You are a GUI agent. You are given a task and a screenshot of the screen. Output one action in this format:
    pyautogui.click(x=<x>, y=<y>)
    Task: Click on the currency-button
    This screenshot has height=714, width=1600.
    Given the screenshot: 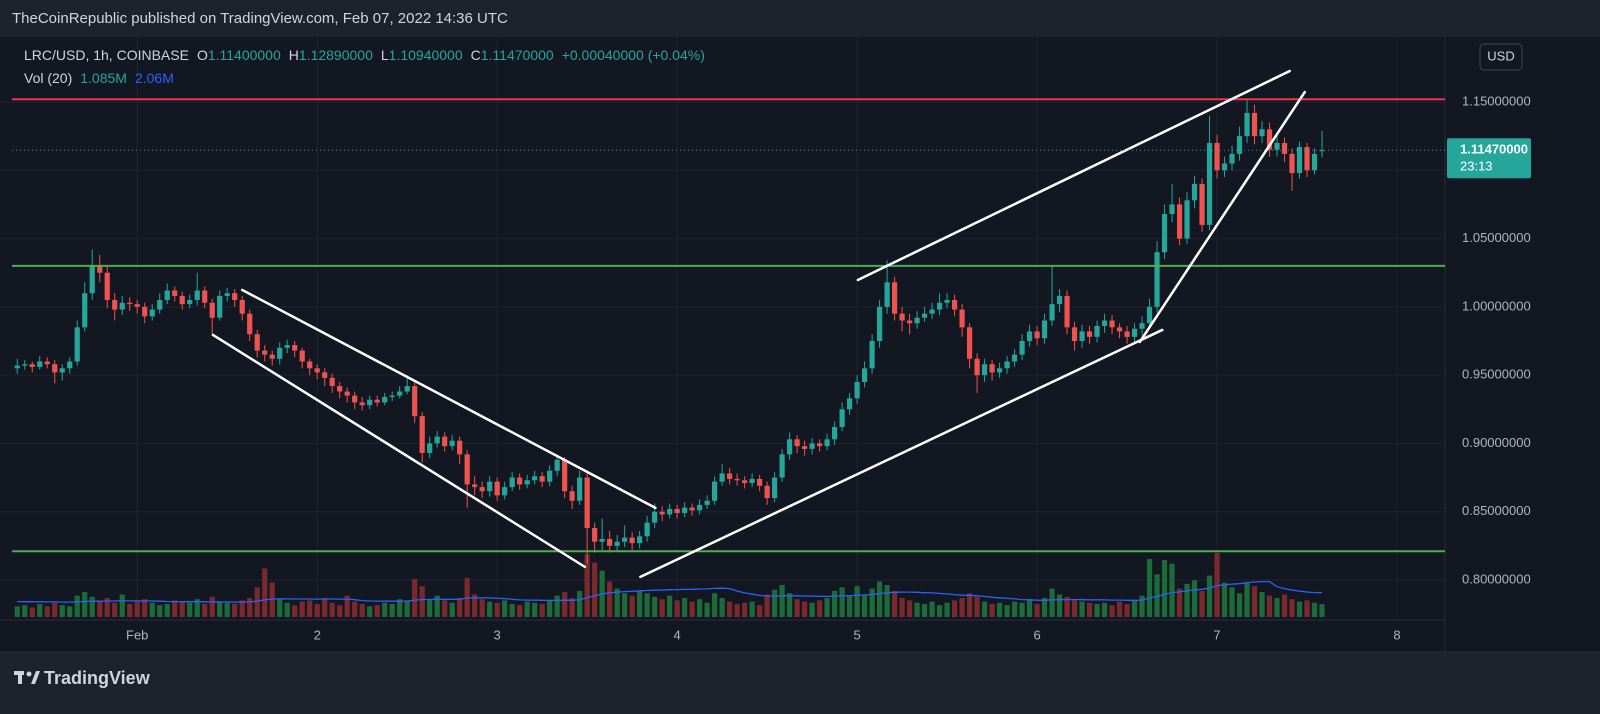 What is the action you would take?
    pyautogui.click(x=1501, y=57)
    